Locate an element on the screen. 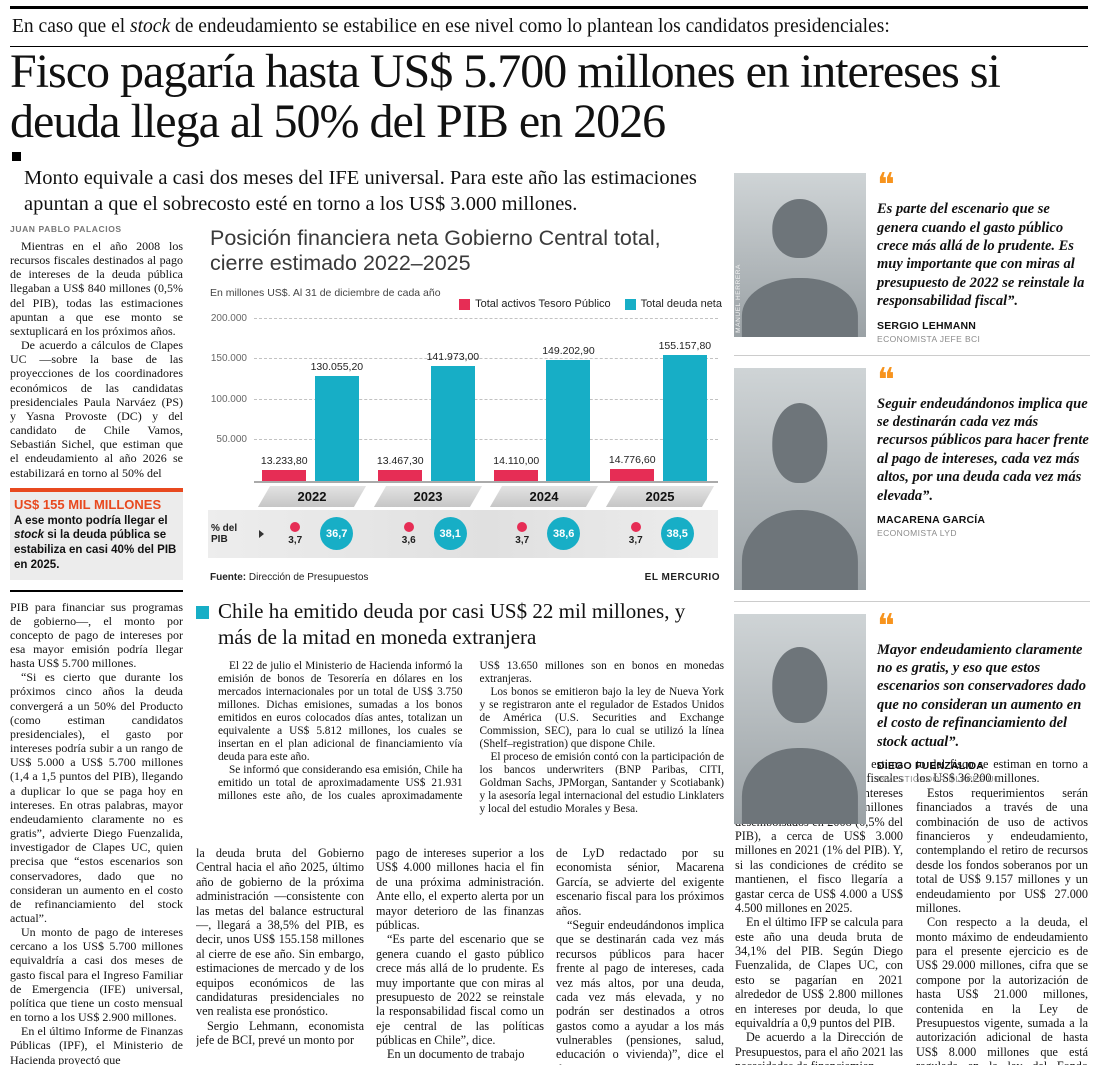 The height and width of the screenshot is (1069, 1100). bar-wrap: 141.973,00 is located at coordinates (453, 415).